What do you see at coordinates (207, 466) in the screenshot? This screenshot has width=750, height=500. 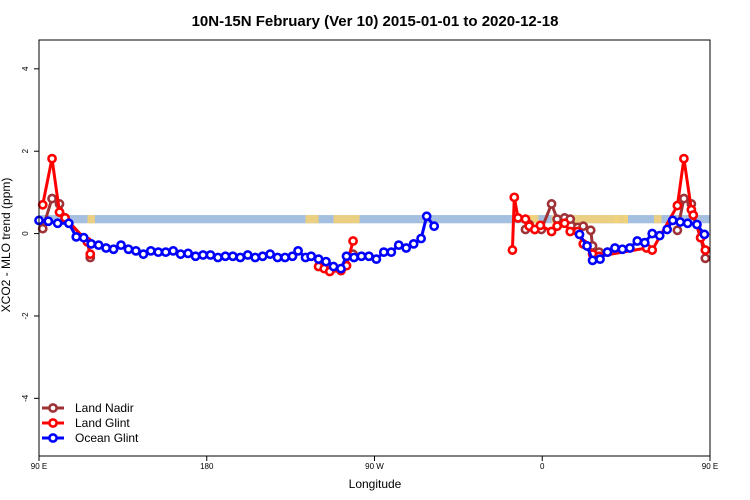 I see `x-tick-label: 180` at bounding box center [207, 466].